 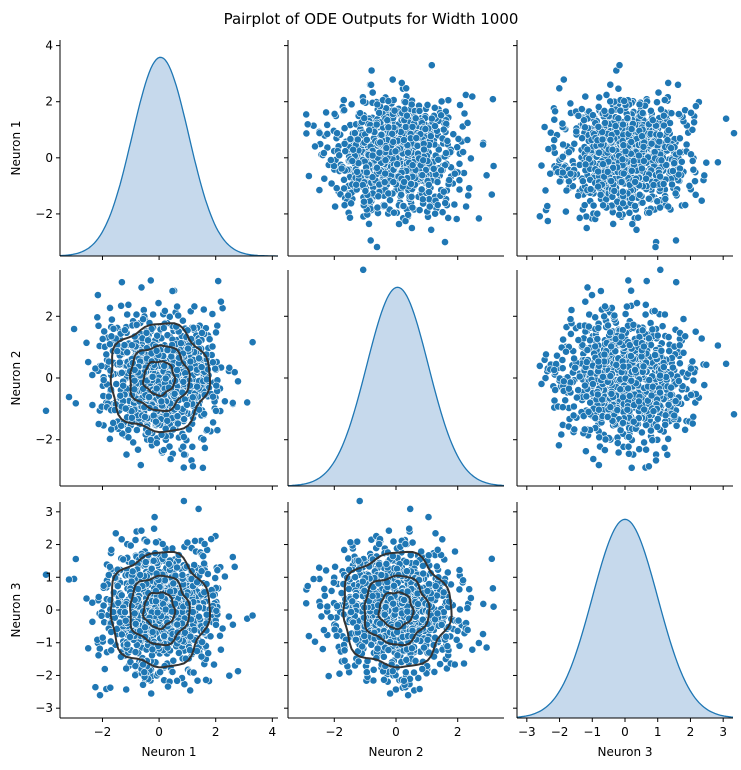 I want to click on y-tick-label: 4, so click(x=49, y=46).